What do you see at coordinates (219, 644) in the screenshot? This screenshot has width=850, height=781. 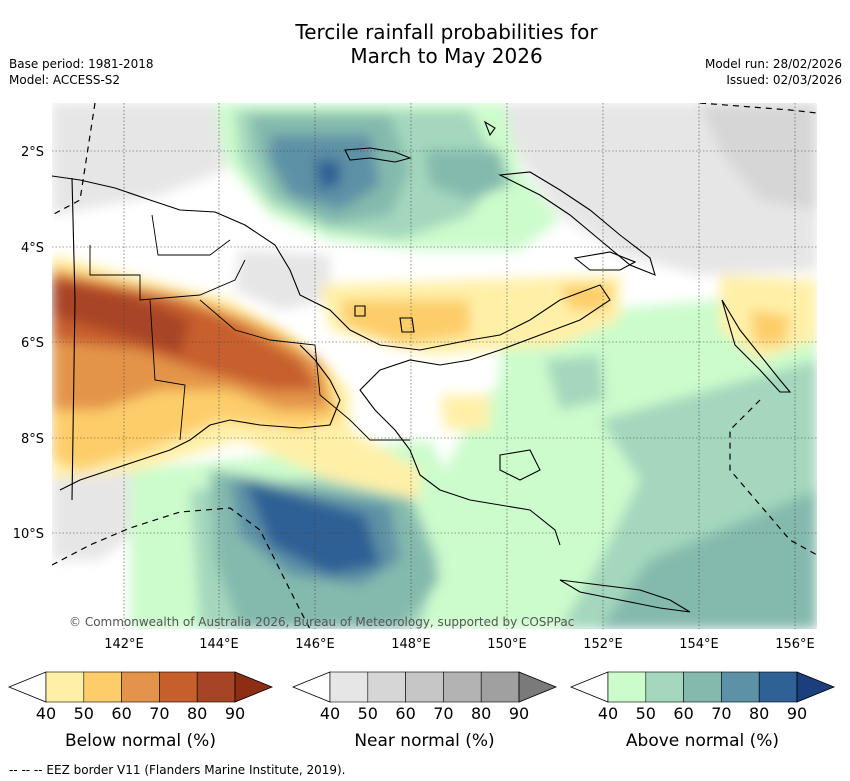 I see `lon-tick-144e: 144°E` at bounding box center [219, 644].